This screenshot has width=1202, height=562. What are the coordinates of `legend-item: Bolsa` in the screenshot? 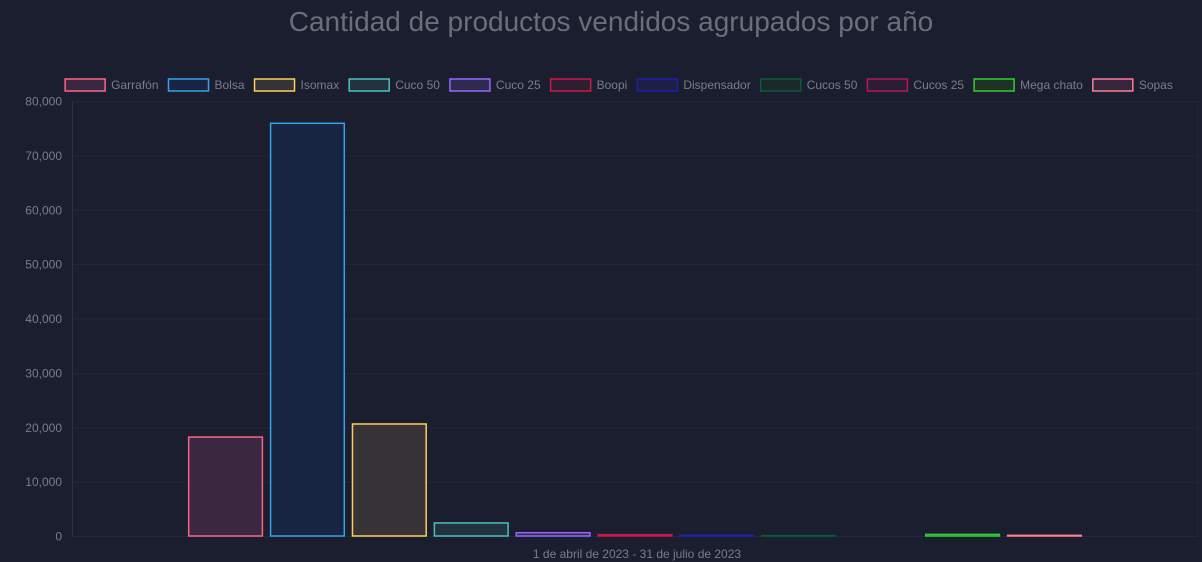 It's located at (206, 85).